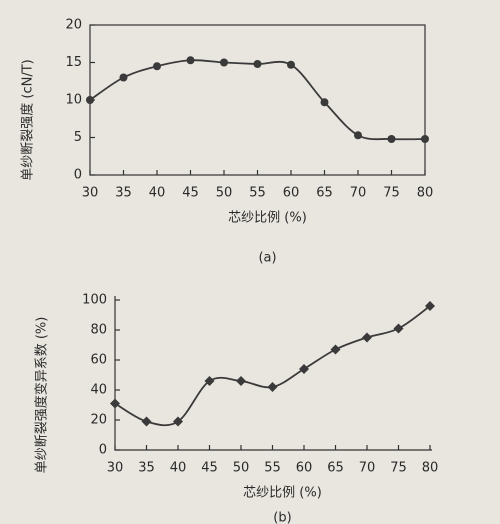 This screenshot has width=500, height=524. Describe the element at coordinates (282, 517) in the screenshot. I see `caption: (b)` at that location.